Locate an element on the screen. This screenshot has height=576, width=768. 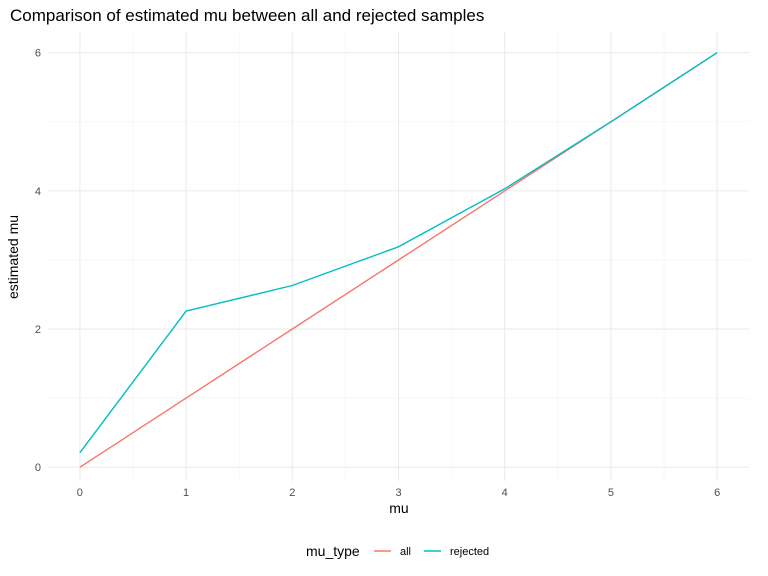
y-axis-title: estimated mu is located at coordinates (13, 257).